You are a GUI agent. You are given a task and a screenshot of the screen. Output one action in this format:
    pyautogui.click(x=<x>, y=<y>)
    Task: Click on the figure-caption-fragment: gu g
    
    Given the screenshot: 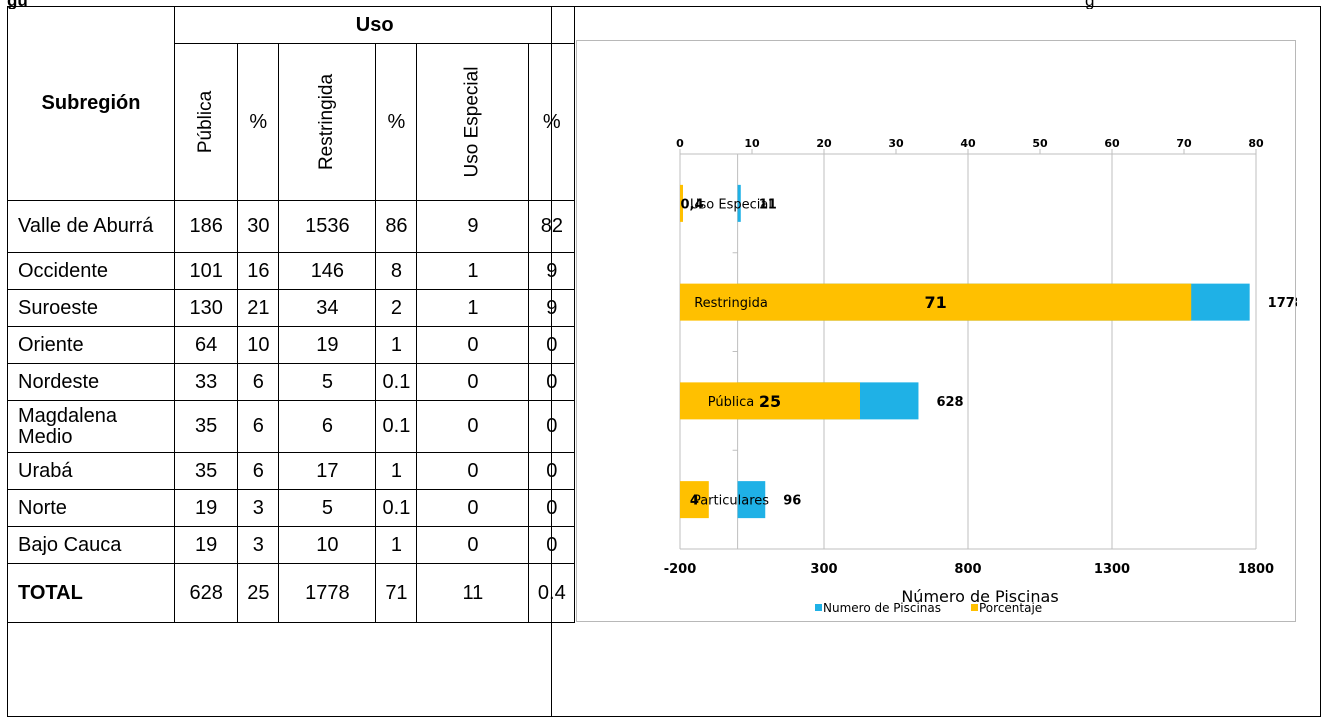 What is the action you would take?
    pyautogui.click(x=663, y=4)
    